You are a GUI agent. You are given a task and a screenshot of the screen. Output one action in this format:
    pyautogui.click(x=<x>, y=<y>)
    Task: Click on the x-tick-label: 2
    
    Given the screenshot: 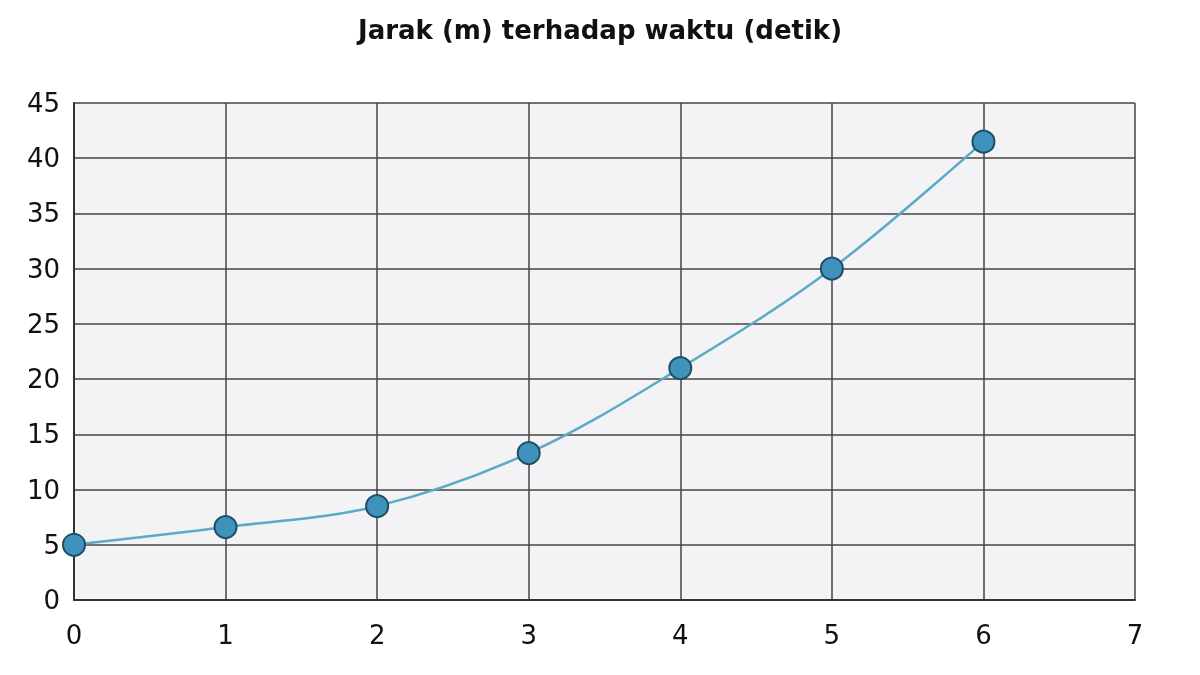 What is the action you would take?
    pyautogui.click(x=377, y=635)
    